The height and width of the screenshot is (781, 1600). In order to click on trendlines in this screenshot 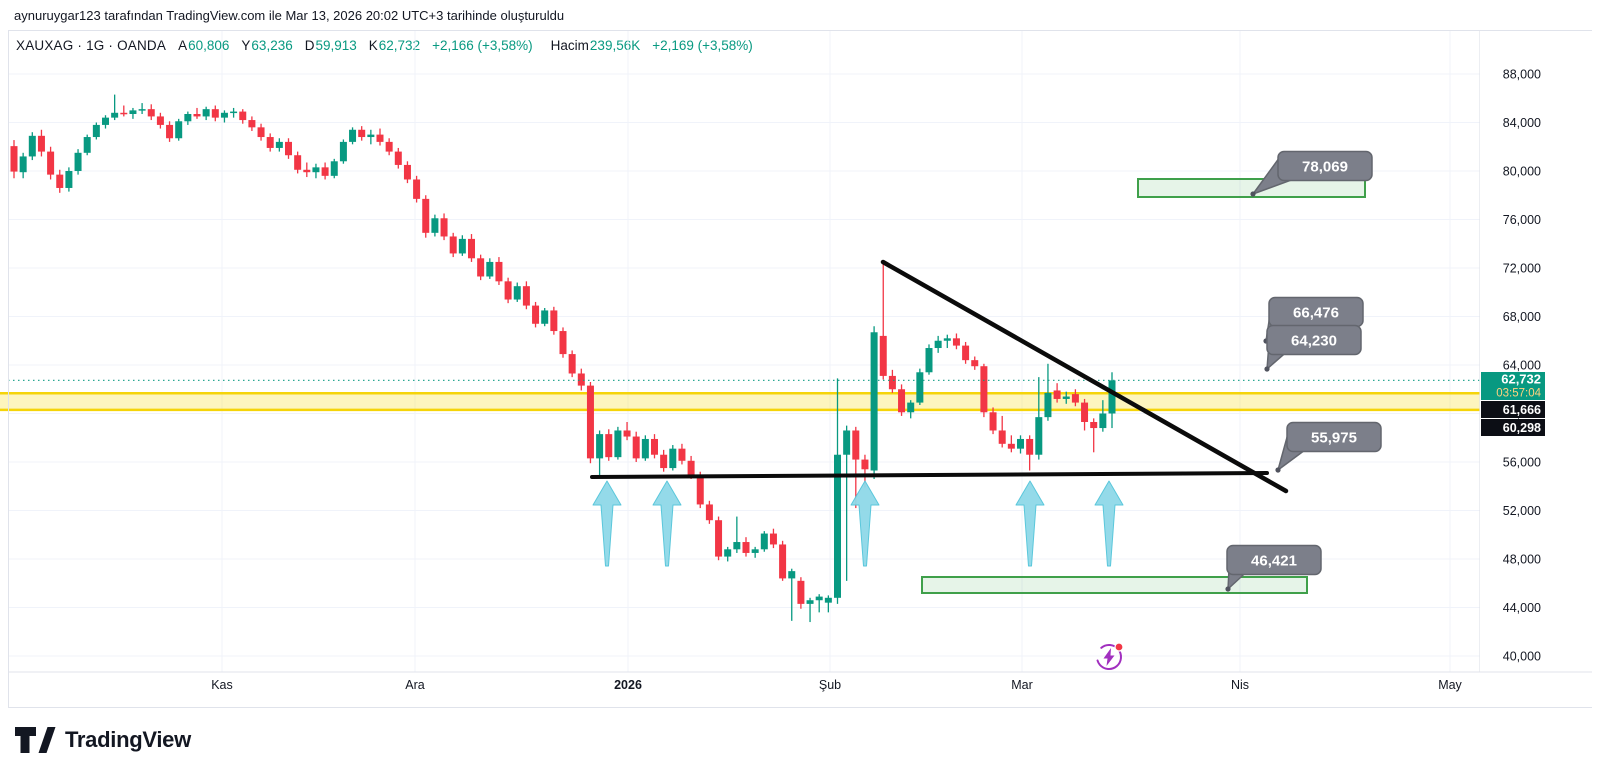, I will do `click(939, 376)`.